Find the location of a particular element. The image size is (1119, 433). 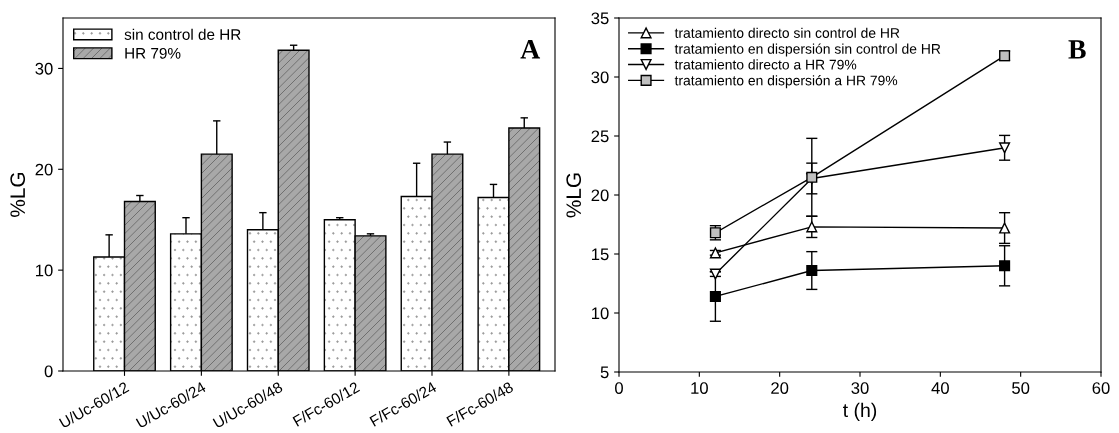

x-tick-label: 40 is located at coordinates (940, 388).